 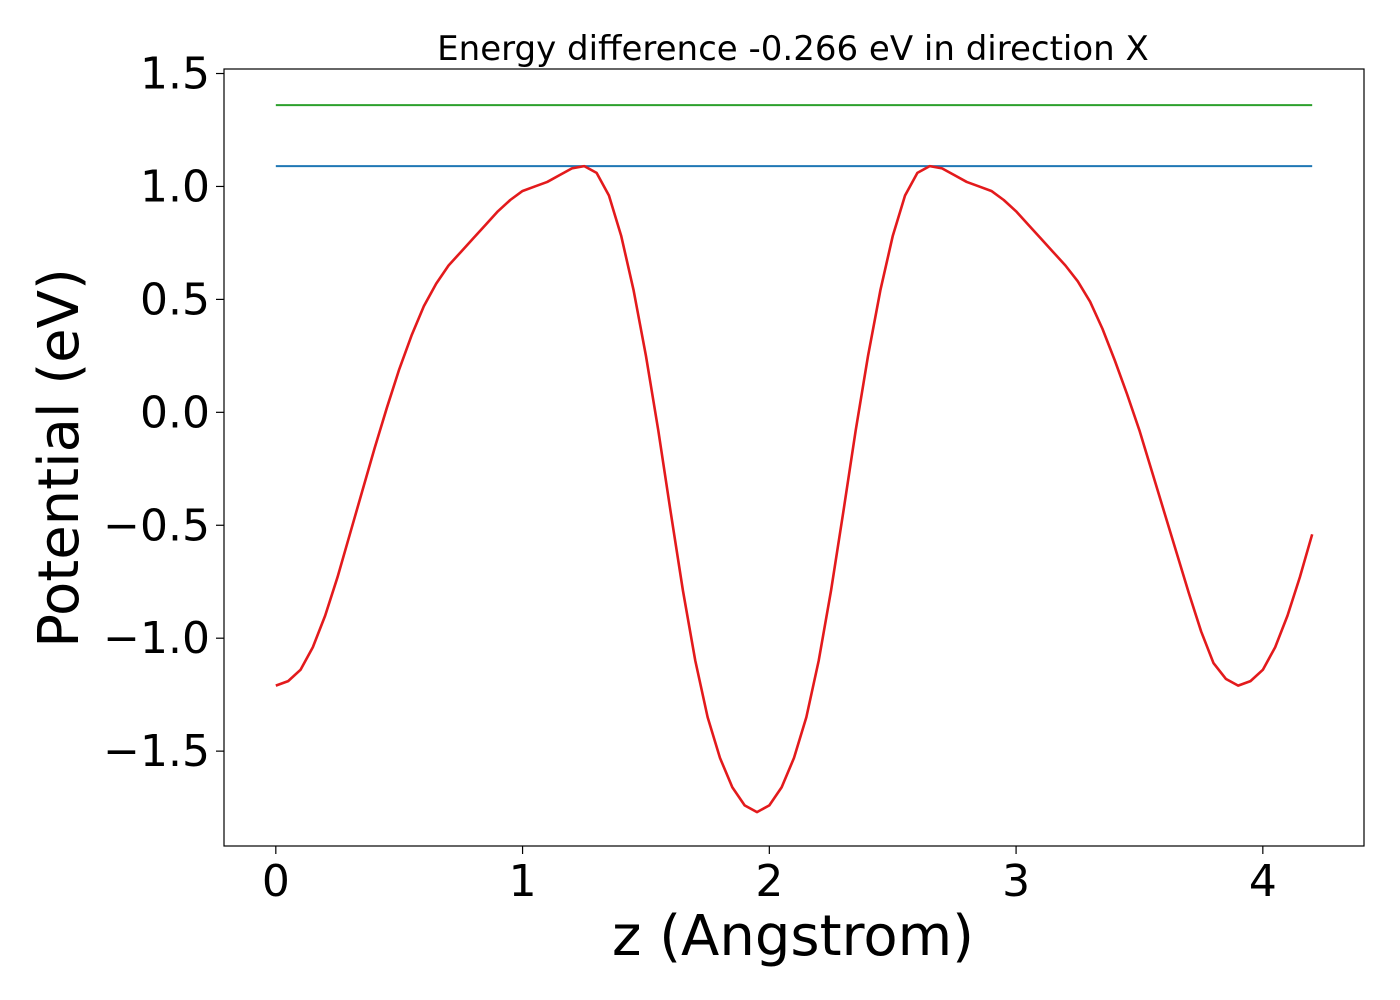 I want to click on y-tick-label: −1.0, so click(x=156, y=638).